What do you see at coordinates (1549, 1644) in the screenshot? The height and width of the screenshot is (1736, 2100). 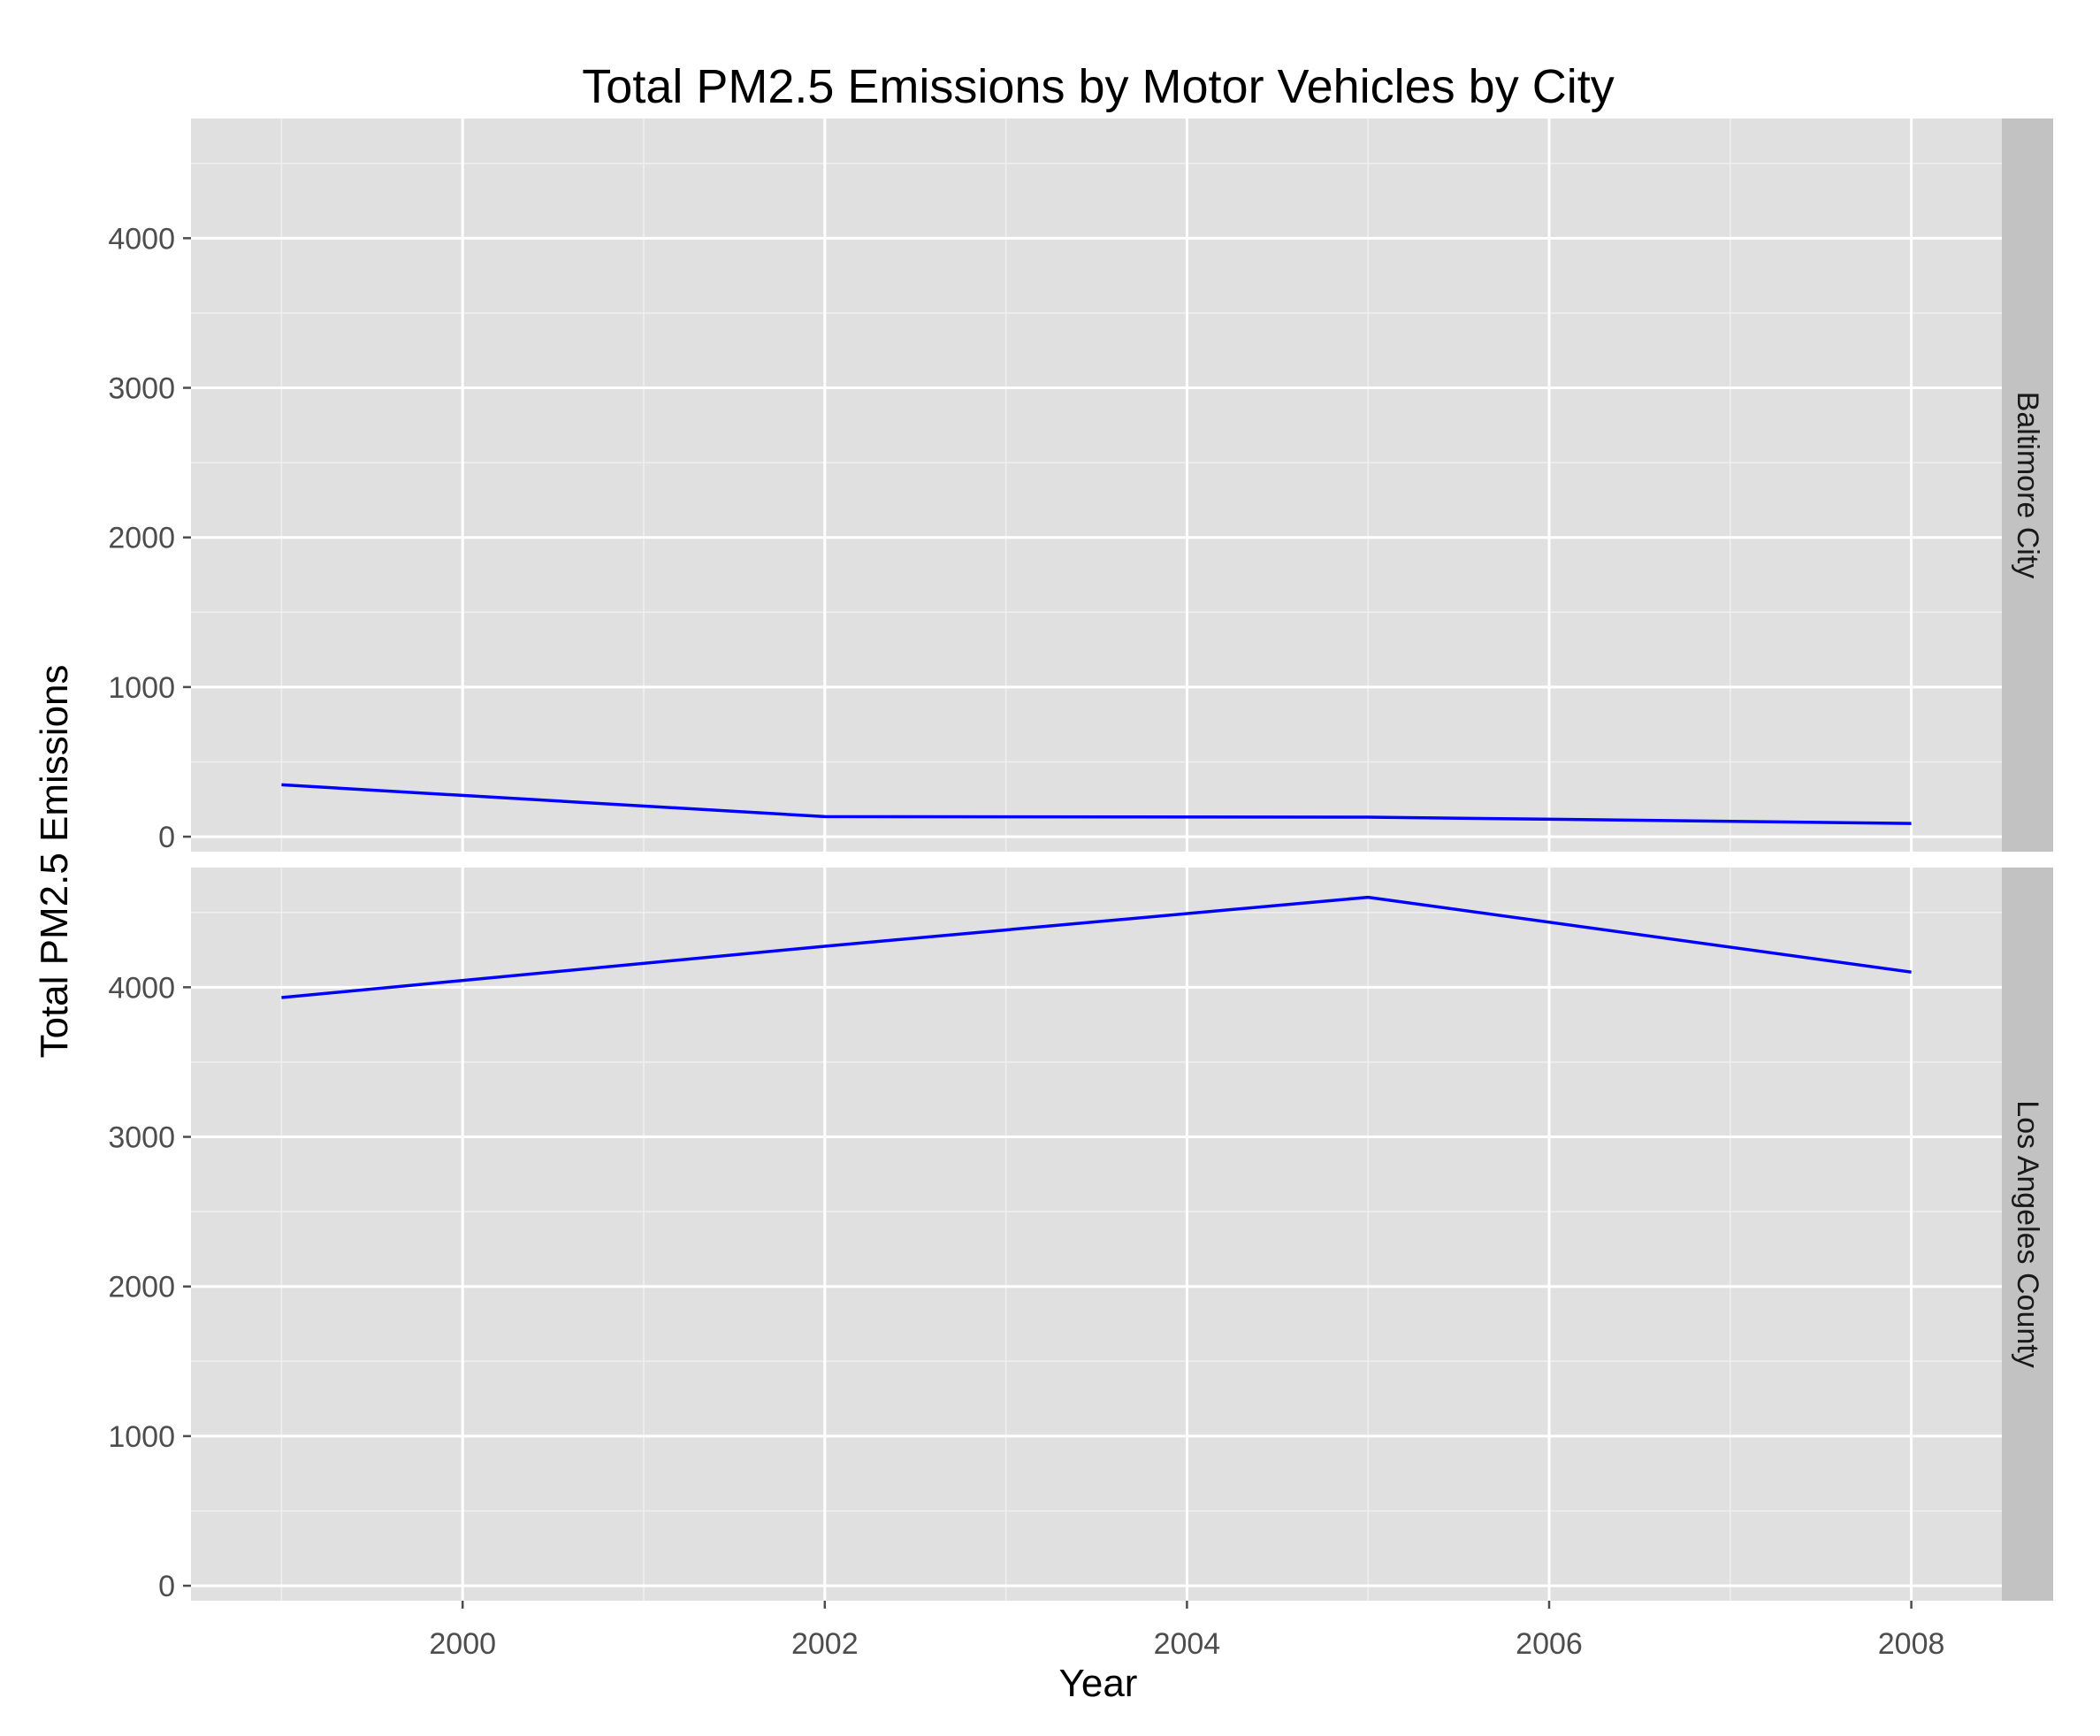 I see `x-tick-label: 2006` at bounding box center [1549, 1644].